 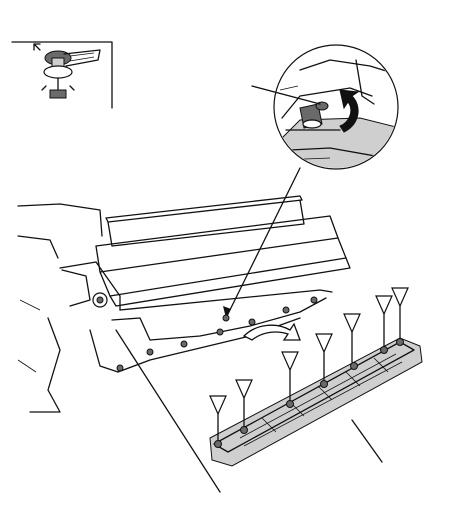 I want to click on clip-inset, so click(x=62, y=75).